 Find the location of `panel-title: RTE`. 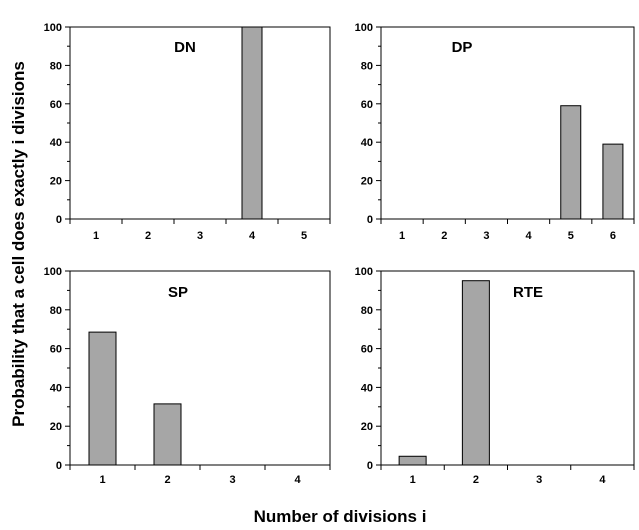

panel-title: RTE is located at coordinates (528, 292).